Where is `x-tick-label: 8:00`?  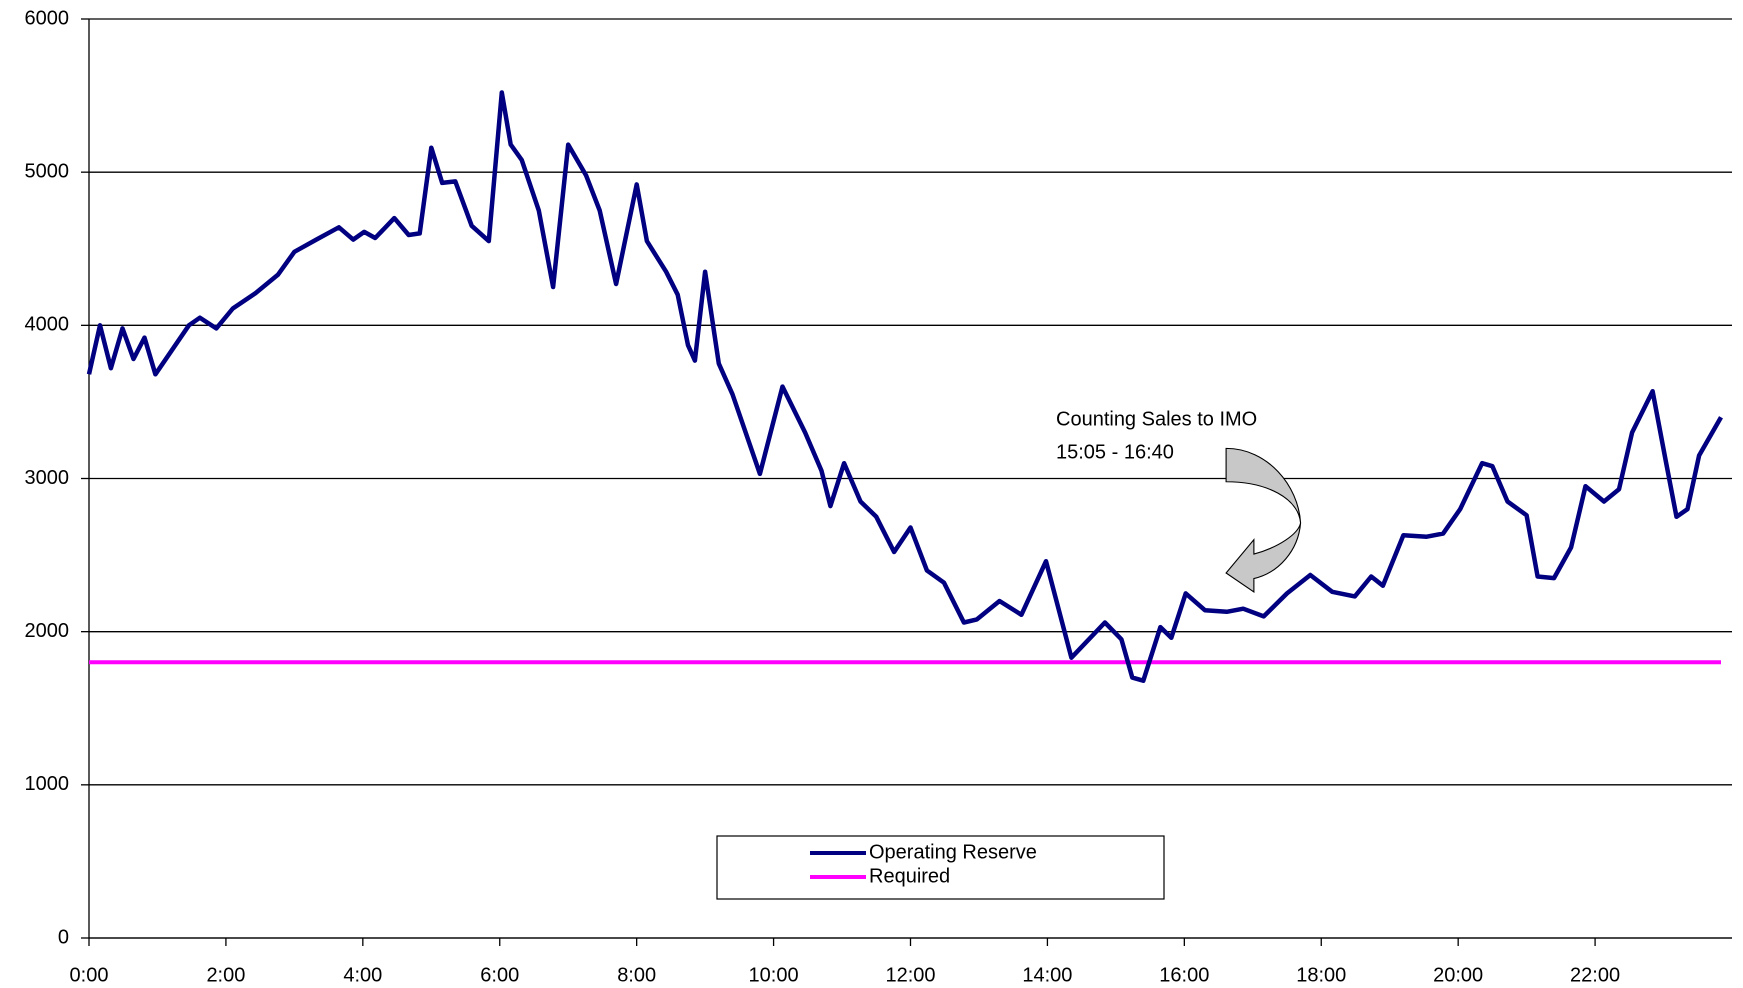 x-tick-label: 8:00 is located at coordinates (636, 975).